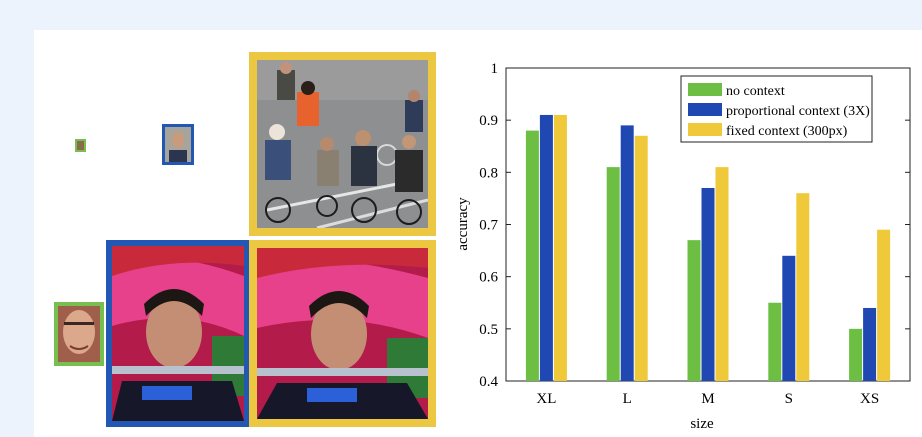  Describe the element at coordinates (707, 399) in the screenshot. I see `x-tick-label-m: M` at that location.